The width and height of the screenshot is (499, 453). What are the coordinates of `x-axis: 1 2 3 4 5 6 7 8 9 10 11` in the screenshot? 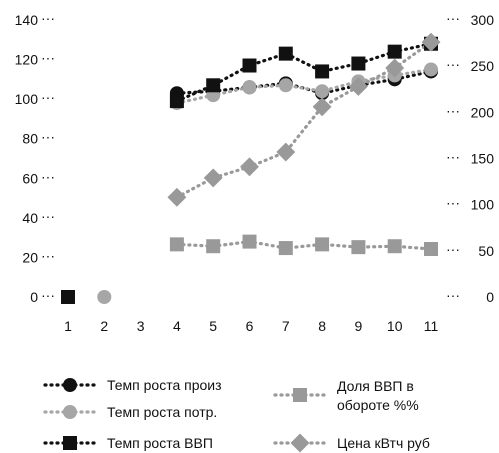 It's located at (251, 326).